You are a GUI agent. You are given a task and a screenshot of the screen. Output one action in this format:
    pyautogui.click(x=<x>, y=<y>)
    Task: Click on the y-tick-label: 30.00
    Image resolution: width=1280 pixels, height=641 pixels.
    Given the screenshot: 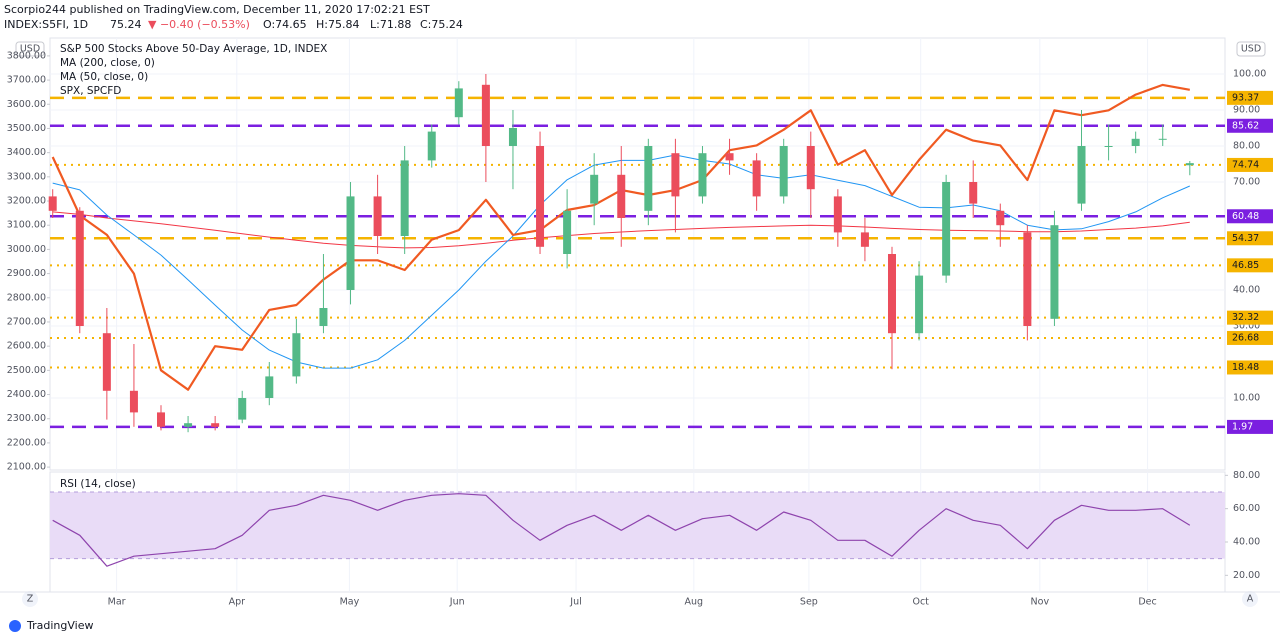 What is the action you would take?
    pyautogui.click(x=1246, y=326)
    